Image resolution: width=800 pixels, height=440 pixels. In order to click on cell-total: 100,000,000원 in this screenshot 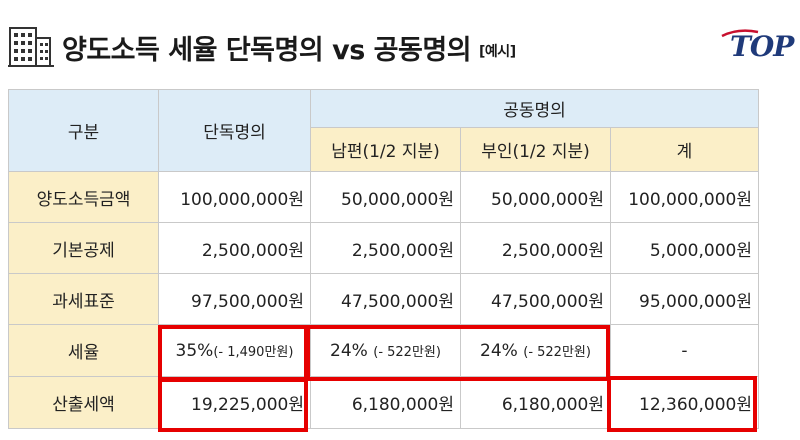, I will do `click(684, 197)`.